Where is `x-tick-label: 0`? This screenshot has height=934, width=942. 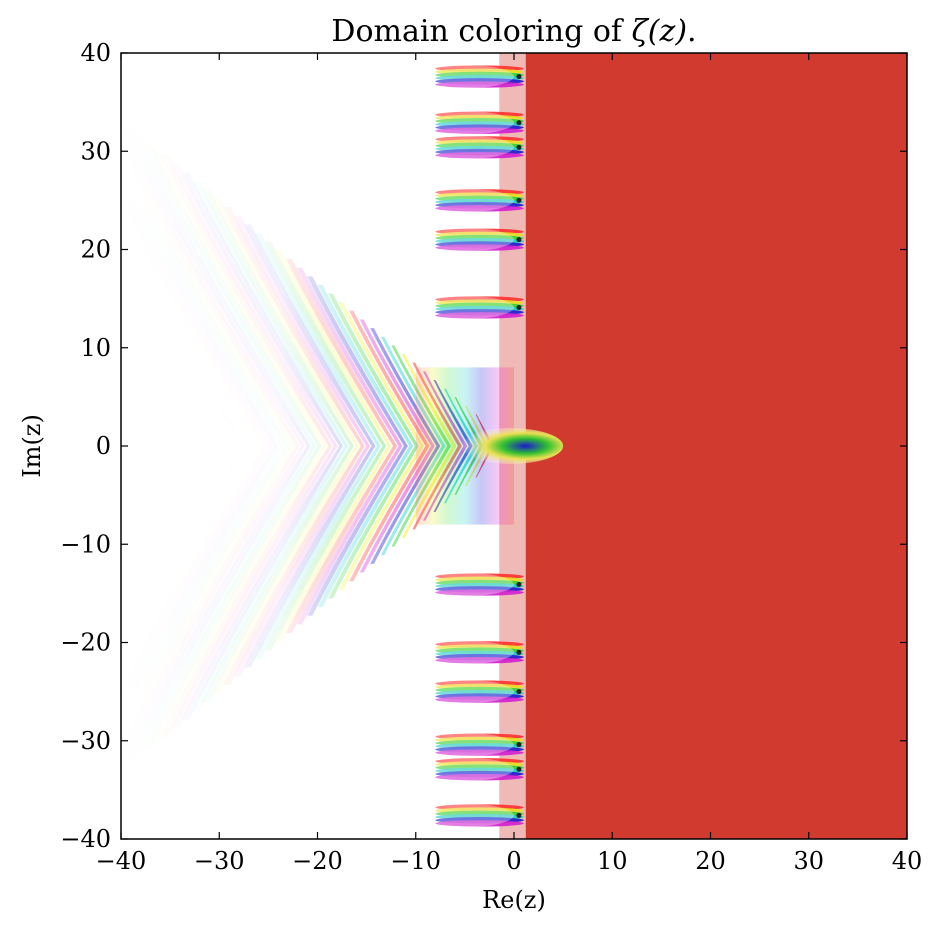
x-tick-label: 0 is located at coordinates (513, 861).